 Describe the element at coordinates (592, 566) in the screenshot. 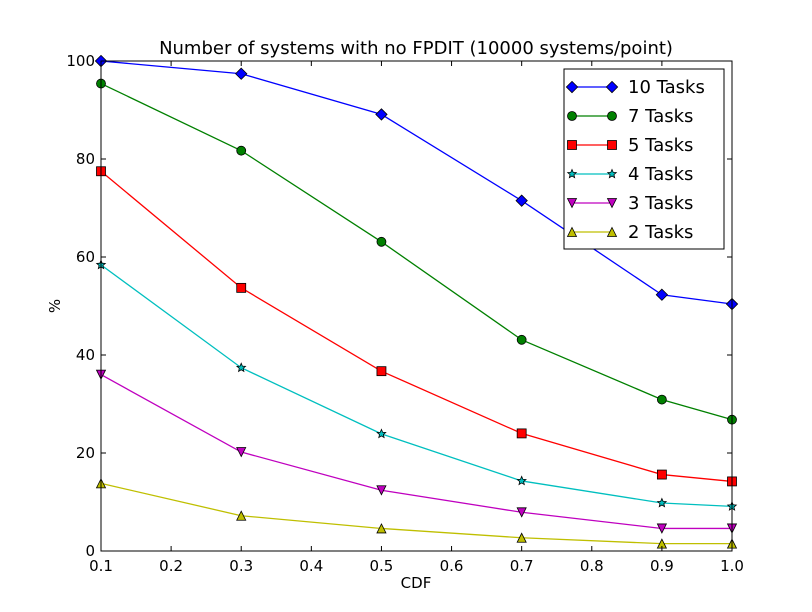

I see `x-tick-label: 0.8` at that location.